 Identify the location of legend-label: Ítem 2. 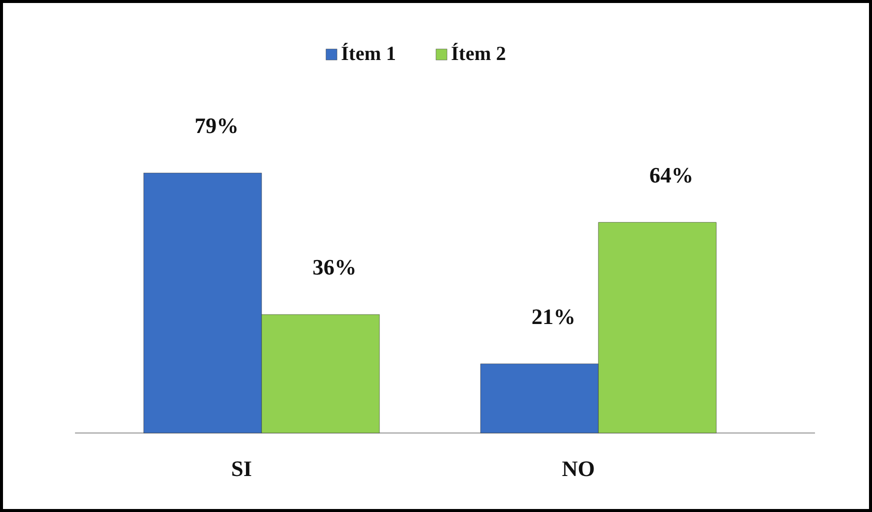
(478, 53).